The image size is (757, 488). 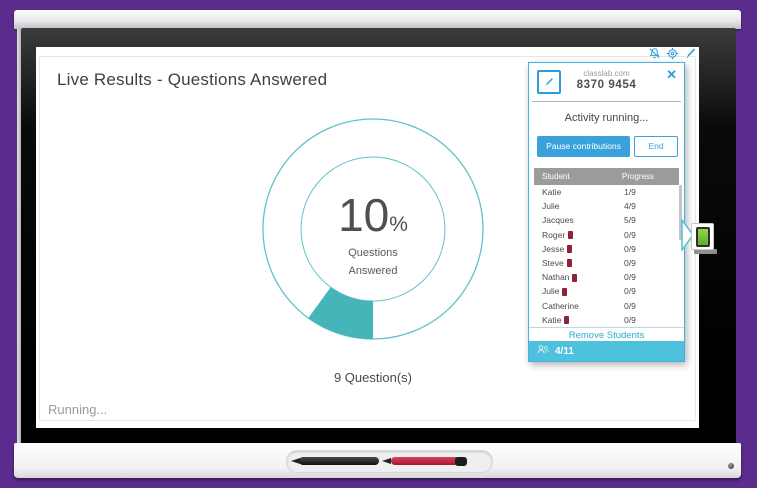 What do you see at coordinates (606, 206) in the screenshot?
I see `table-row: Julie 4/9` at bounding box center [606, 206].